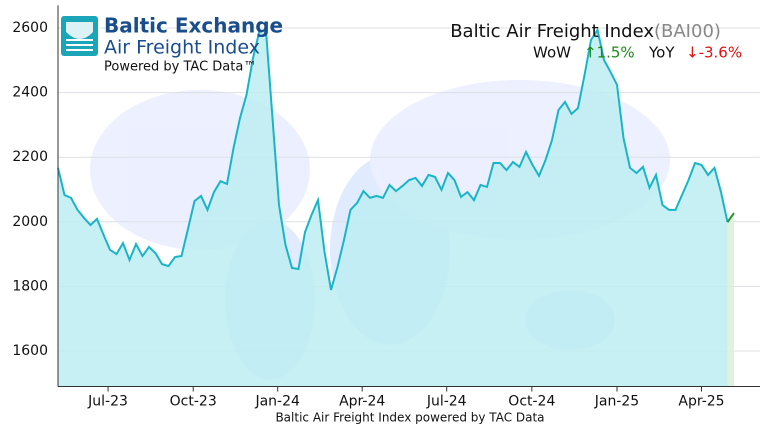 Image resolution: width=770 pixels, height=433 pixels. What do you see at coordinates (79, 36) in the screenshot?
I see `logo` at bounding box center [79, 36].